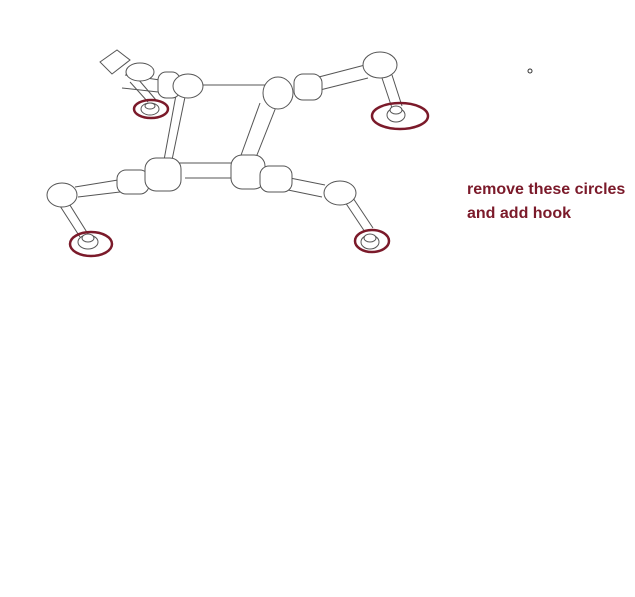 Image resolution: width=635 pixels, height=597 pixels. I want to click on center-frame, so click(220, 131).